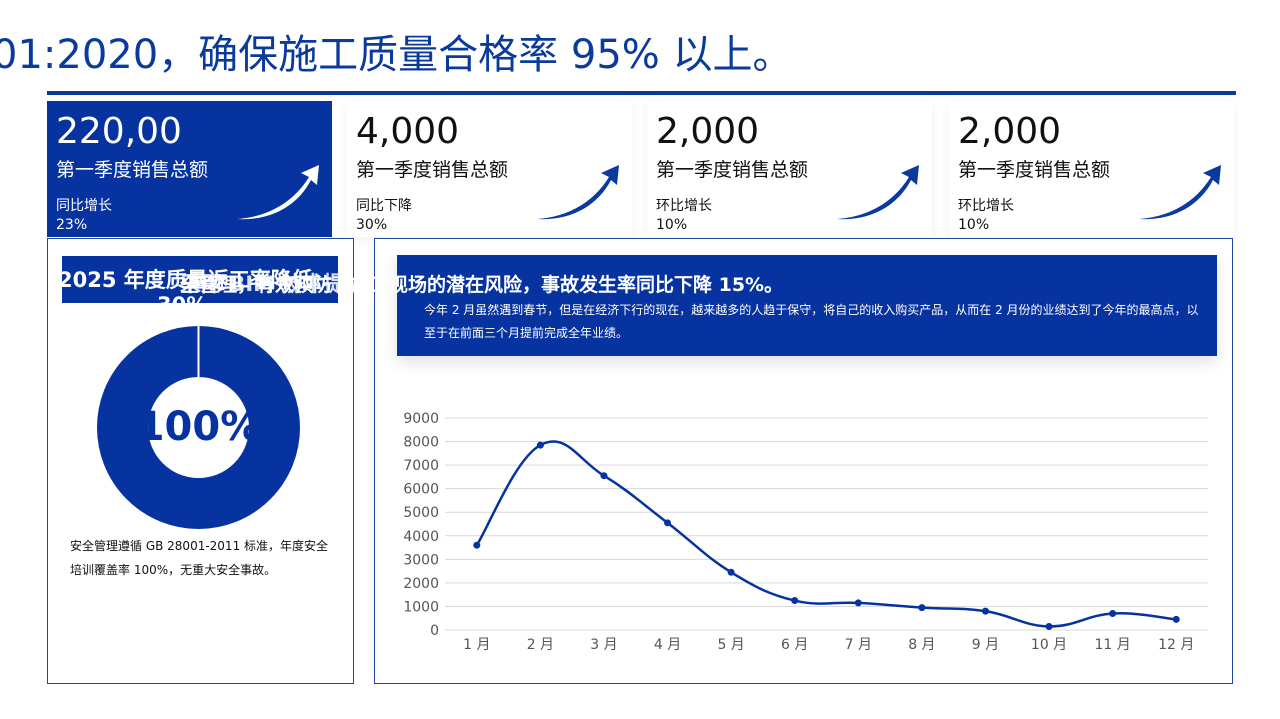  I want to click on page-headline: 01:2020，确保施工质量合格率 95% 以上。, so click(396, 55).